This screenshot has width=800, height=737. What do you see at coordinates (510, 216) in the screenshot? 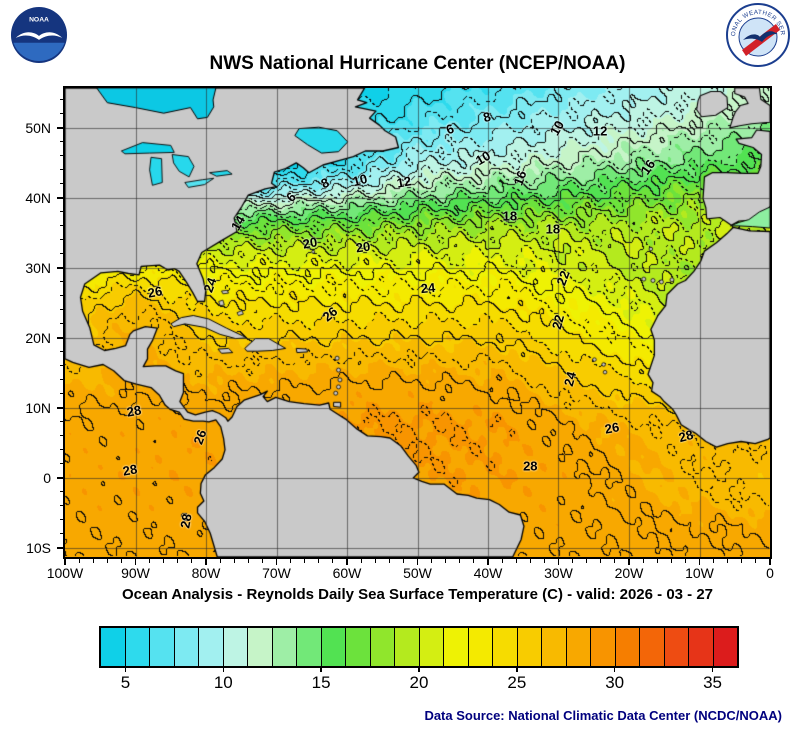
I see `contour-label: 18` at bounding box center [510, 216].